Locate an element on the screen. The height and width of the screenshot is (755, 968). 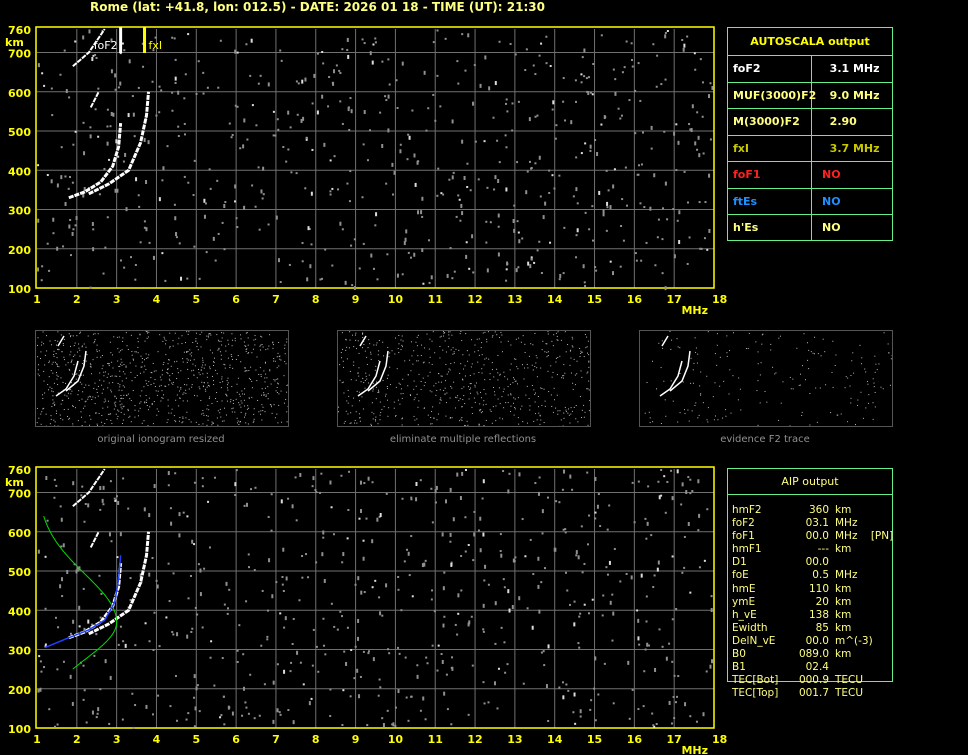
echo-trace is located at coordinates (665, 341).